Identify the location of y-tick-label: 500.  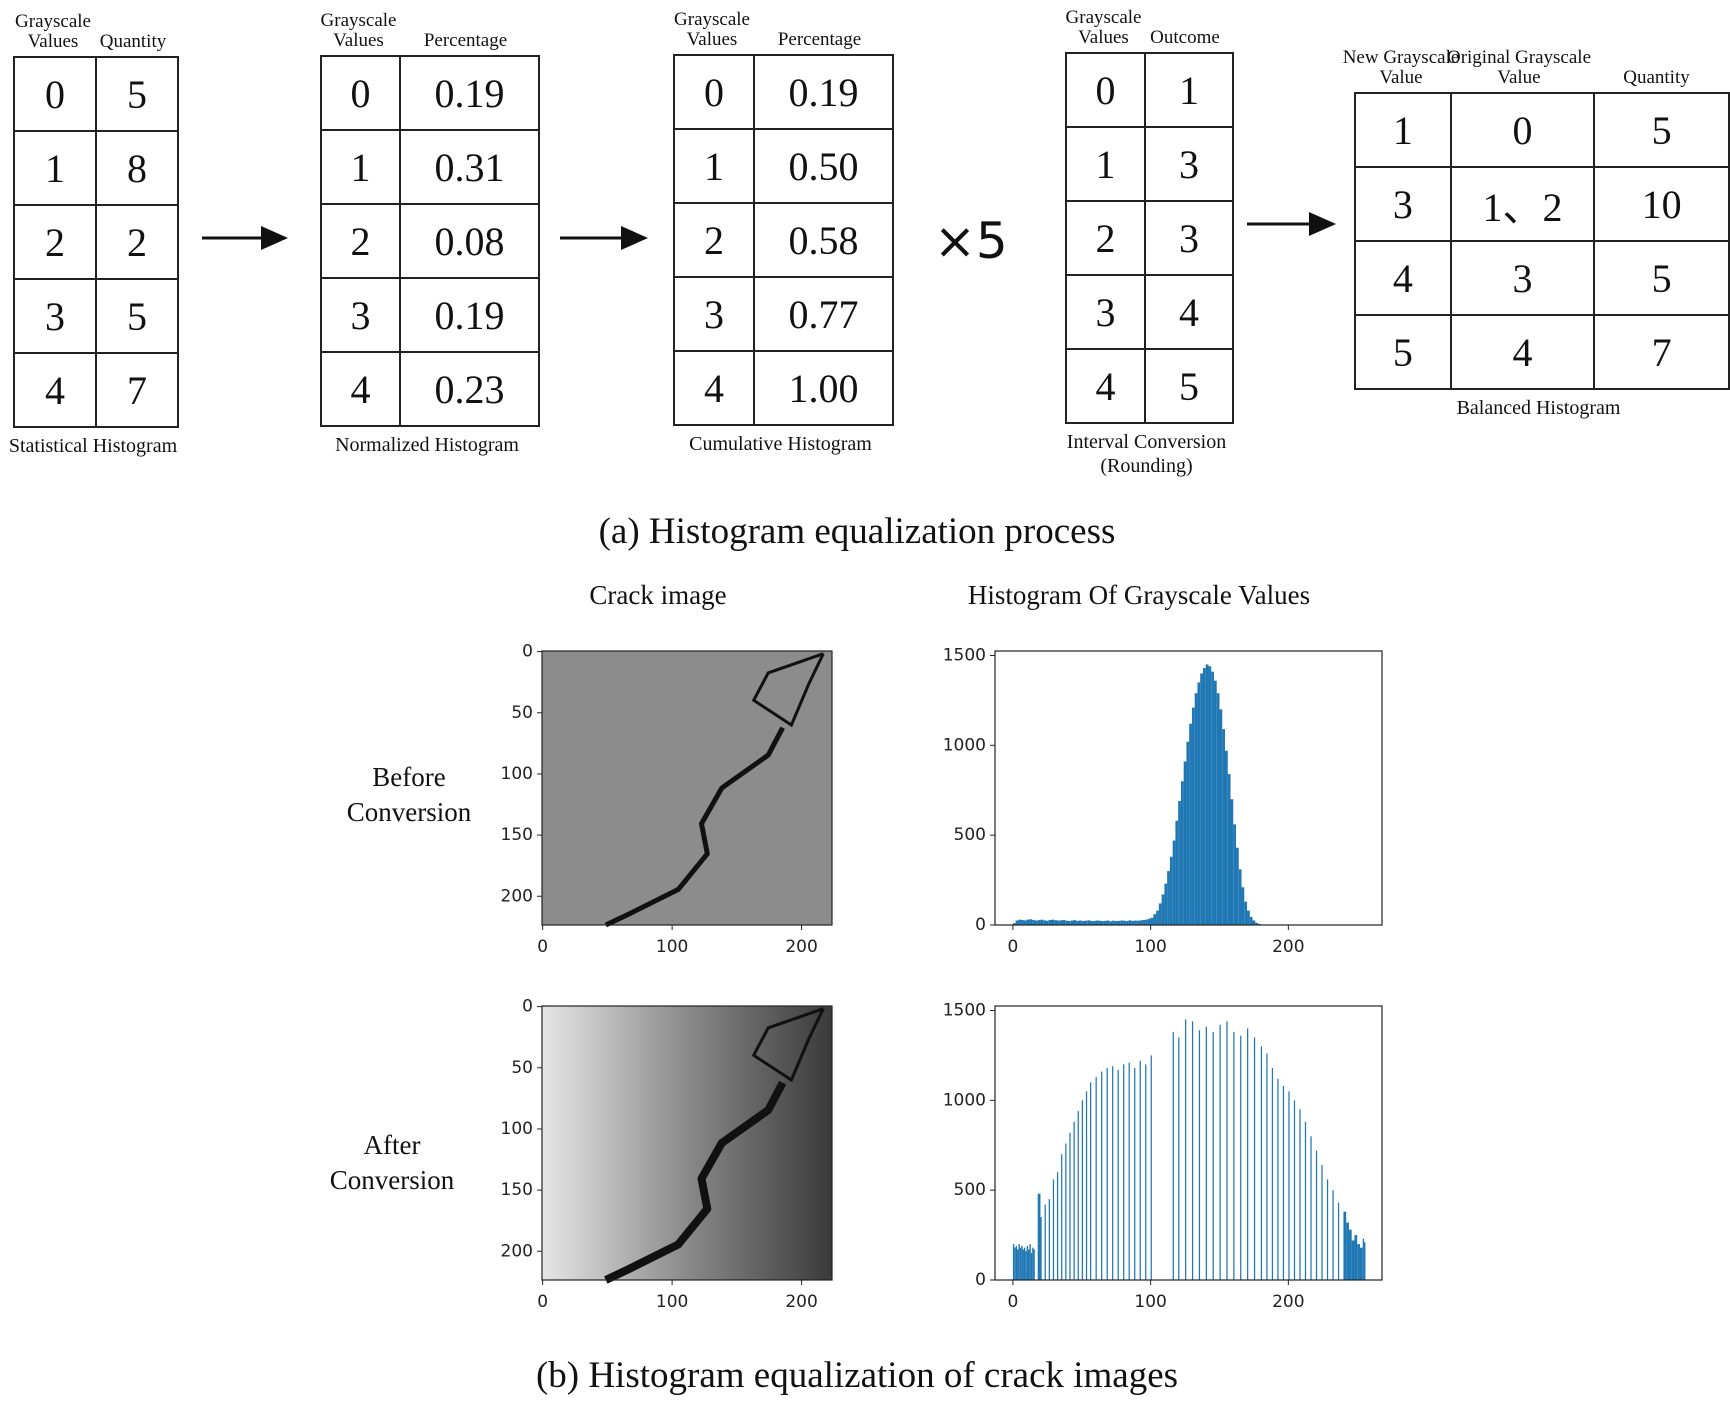
(970, 1190).